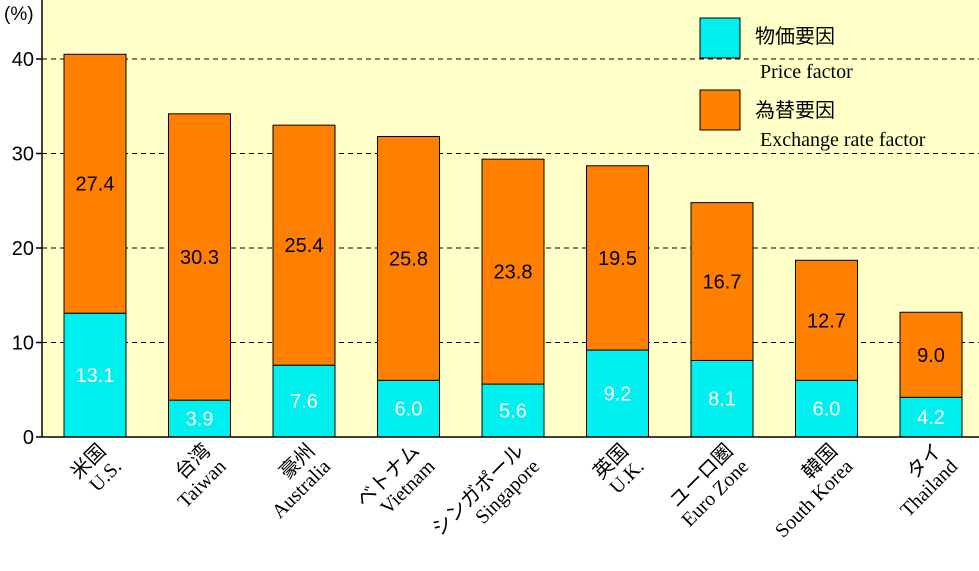 This screenshot has height=571, width=979. I want to click on data-label-exchange: 30.3, so click(199, 258).